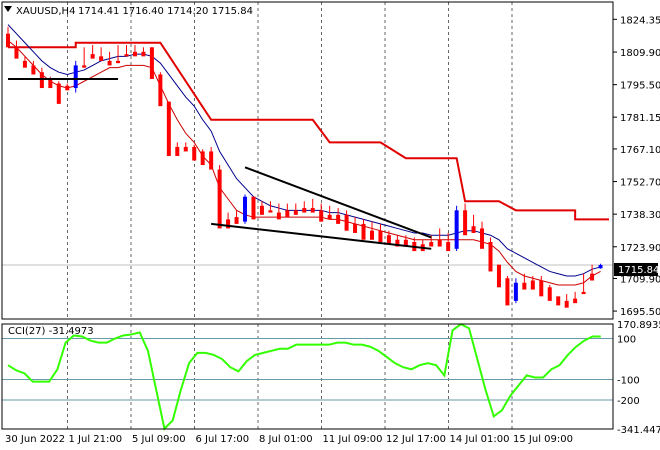 The image size is (660, 450). What do you see at coordinates (8, 9) in the screenshot?
I see `dropdown-triangle-icon` at bounding box center [8, 9].